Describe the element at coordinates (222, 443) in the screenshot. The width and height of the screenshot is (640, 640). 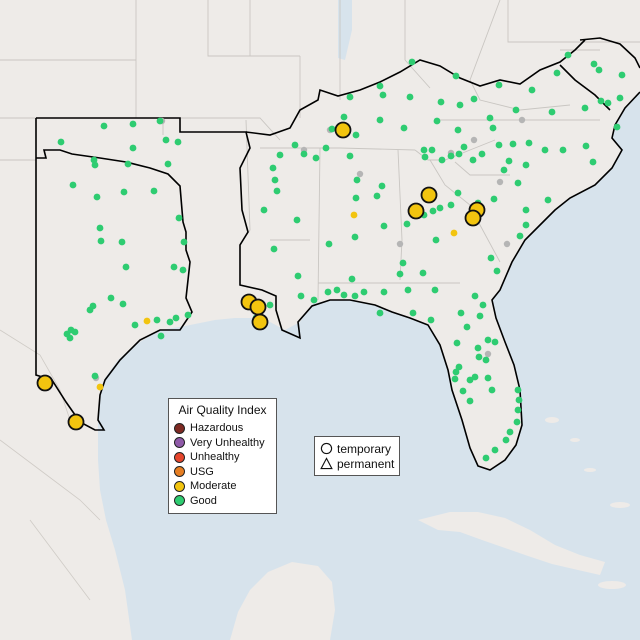
I see `legend-item-very-unhealthy: Very Unhealthy` at that location.